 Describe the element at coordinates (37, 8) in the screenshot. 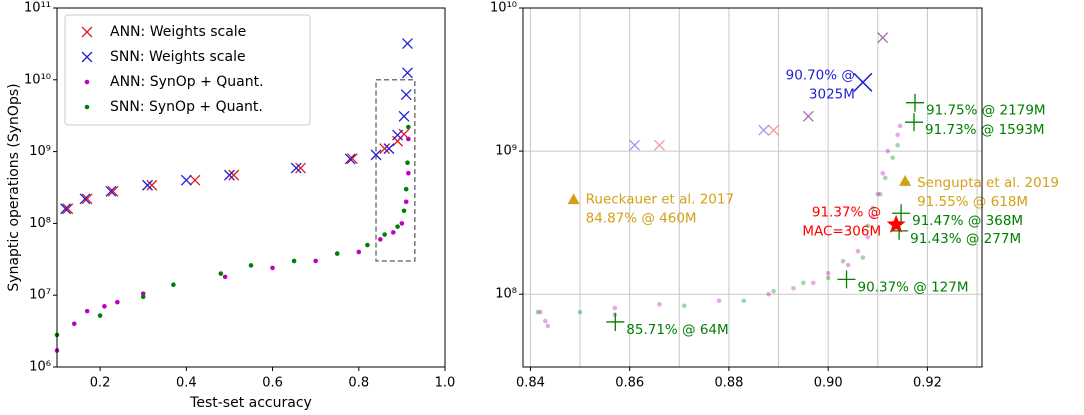

I see `y-tick-label: 10¹¹` at that location.